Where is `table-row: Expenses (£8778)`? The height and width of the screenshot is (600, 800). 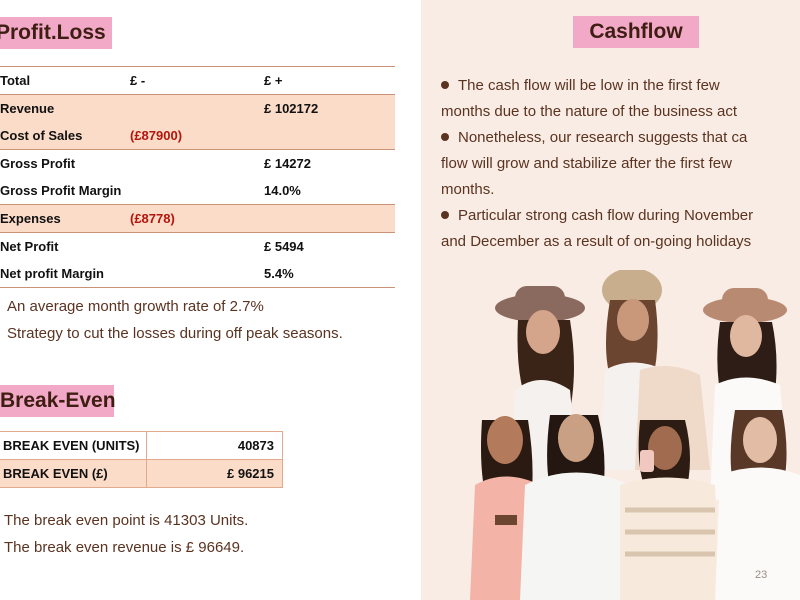 table-row: Expenses (£8778) is located at coordinates (197, 218).